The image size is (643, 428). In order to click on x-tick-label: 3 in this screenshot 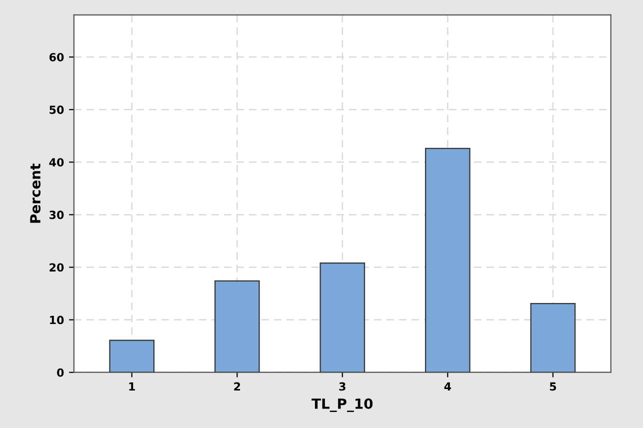, I will do `click(342, 386)`.